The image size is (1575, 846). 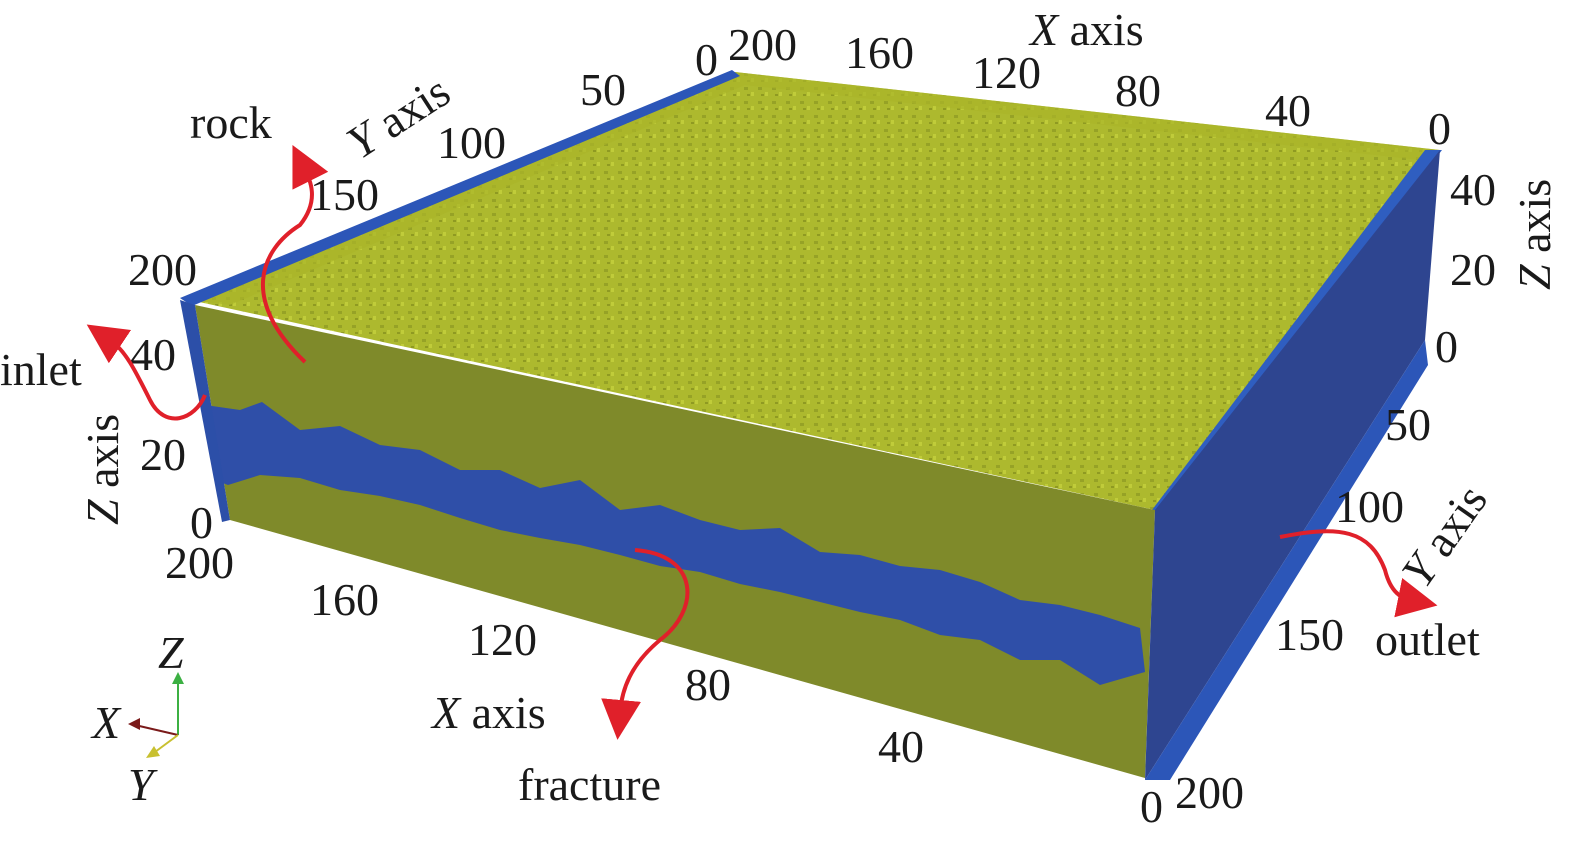 I want to click on right-z-tick-0: 0, so click(x=1446, y=346).